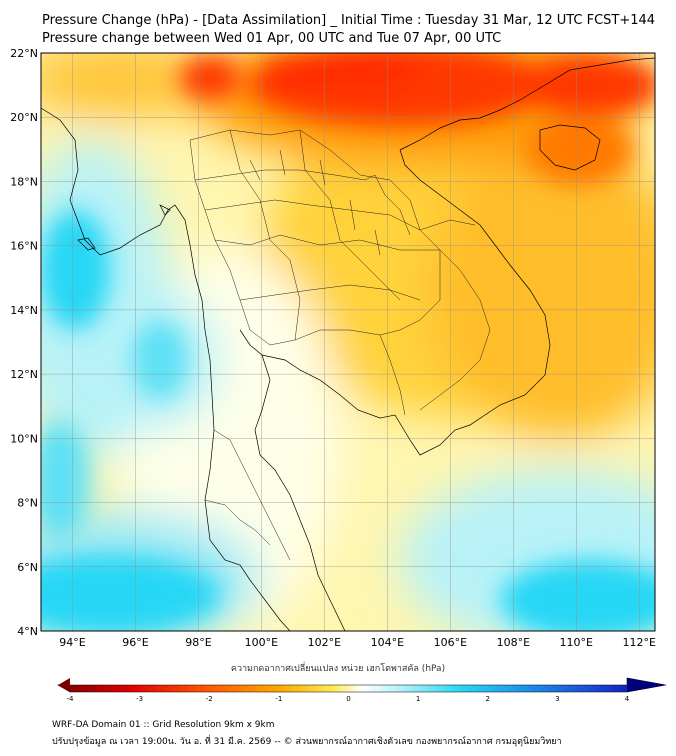 The image size is (676, 756). Describe the element at coordinates (24, 342) in the screenshot. I see `latitude-tick-labels: 4°N 6°N 8°N 10°N 12°N 14°N 16°N 18°N 20°N 22°N` at that location.